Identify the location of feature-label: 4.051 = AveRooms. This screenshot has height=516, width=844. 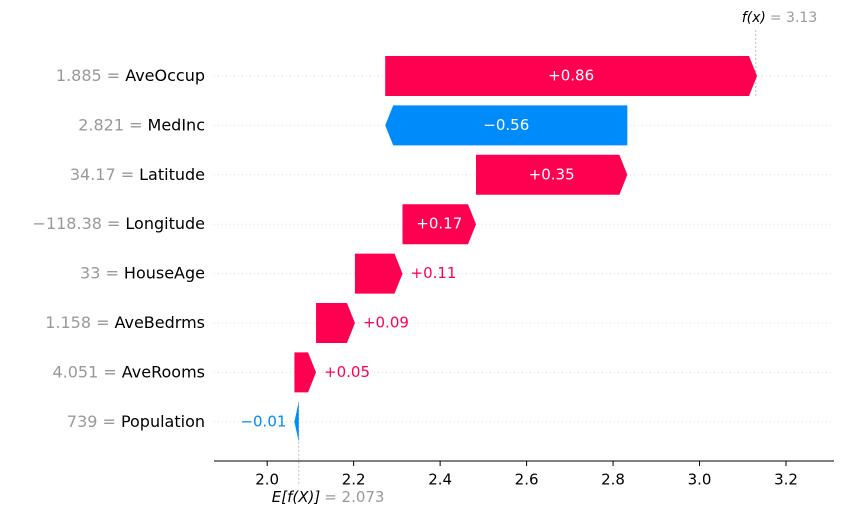
(128, 371).